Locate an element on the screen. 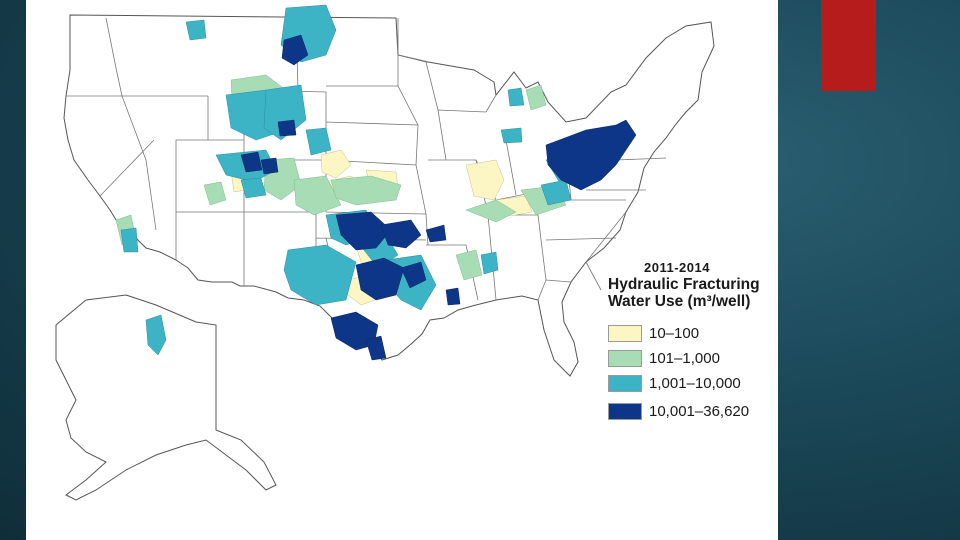  legend-item-10001-36620: 10,001–36,620 is located at coordinates (678, 411).